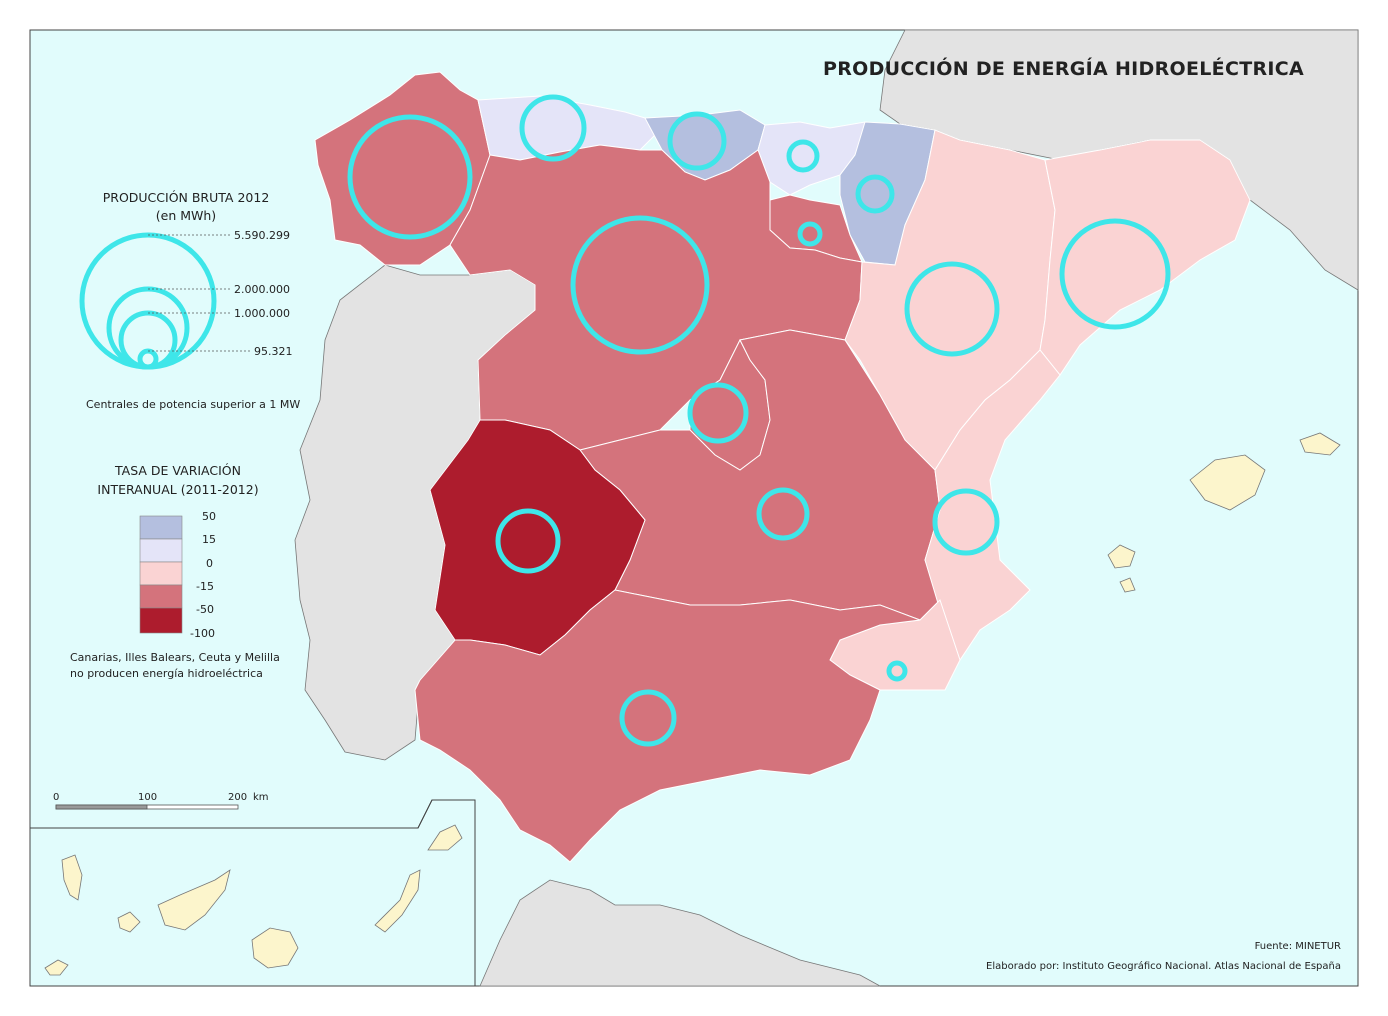 This screenshot has height=1016, width=1388. I want to click on map-title: PRODUCCIÓN DE ENERGÍA HIDROELÉCTRICA, so click(1063, 68).